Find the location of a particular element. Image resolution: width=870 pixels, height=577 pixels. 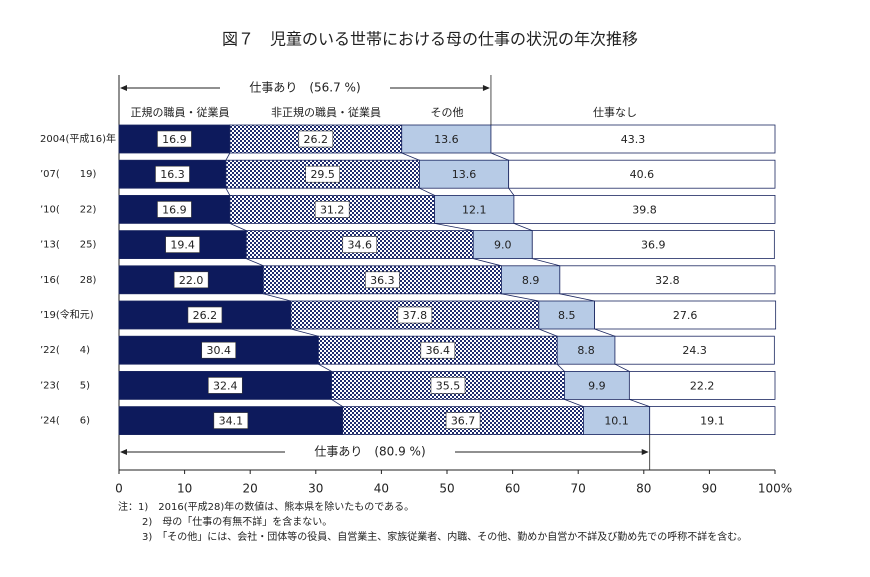

data-label: 36.9 is located at coordinates (653, 245).